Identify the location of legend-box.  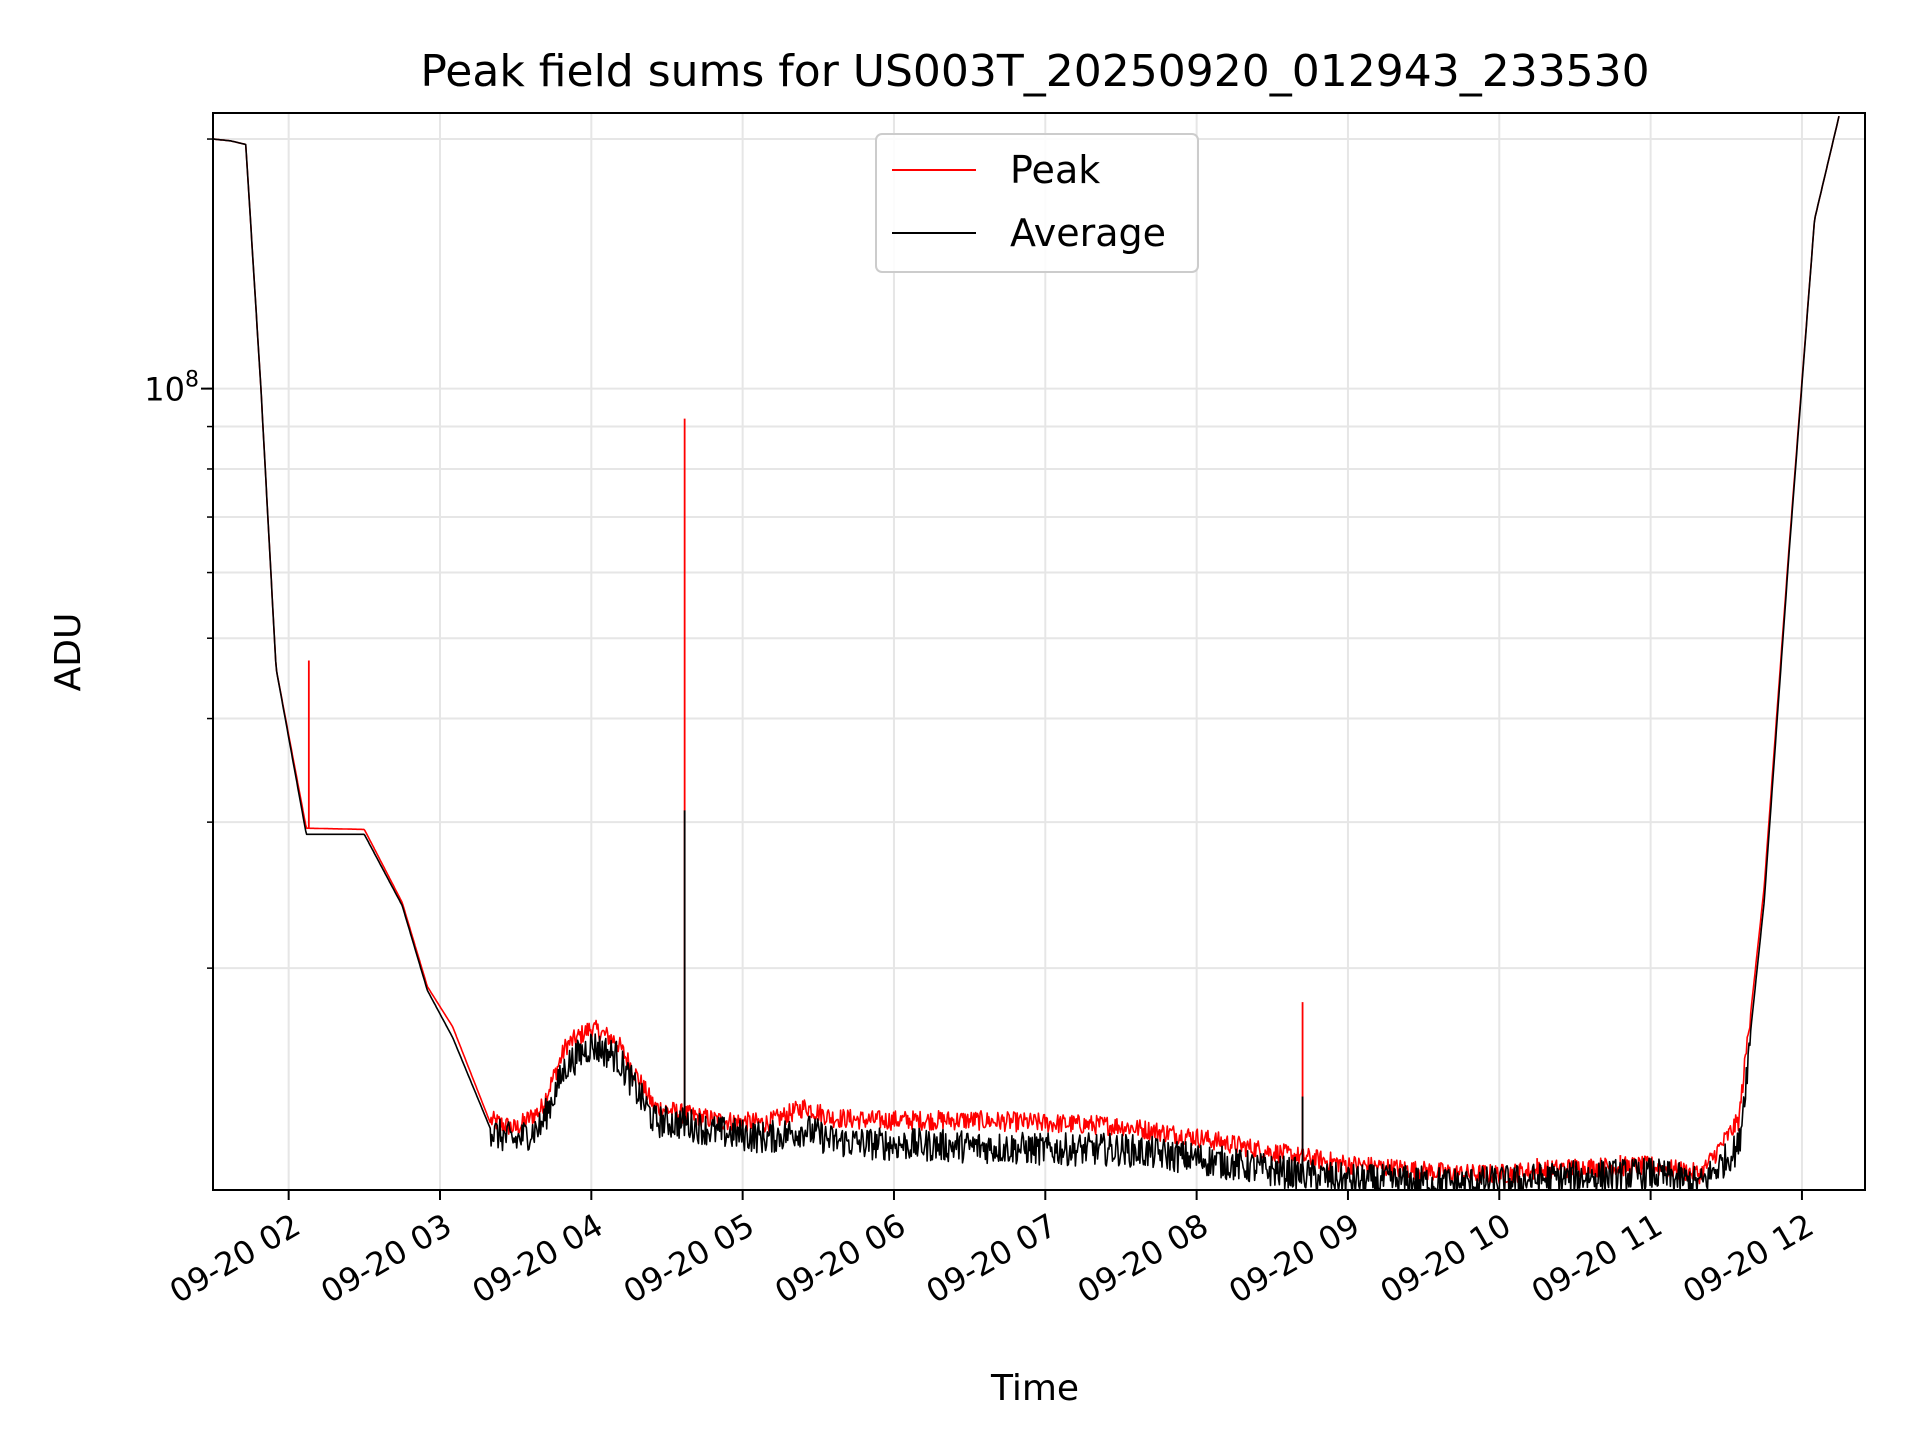
(1037, 203).